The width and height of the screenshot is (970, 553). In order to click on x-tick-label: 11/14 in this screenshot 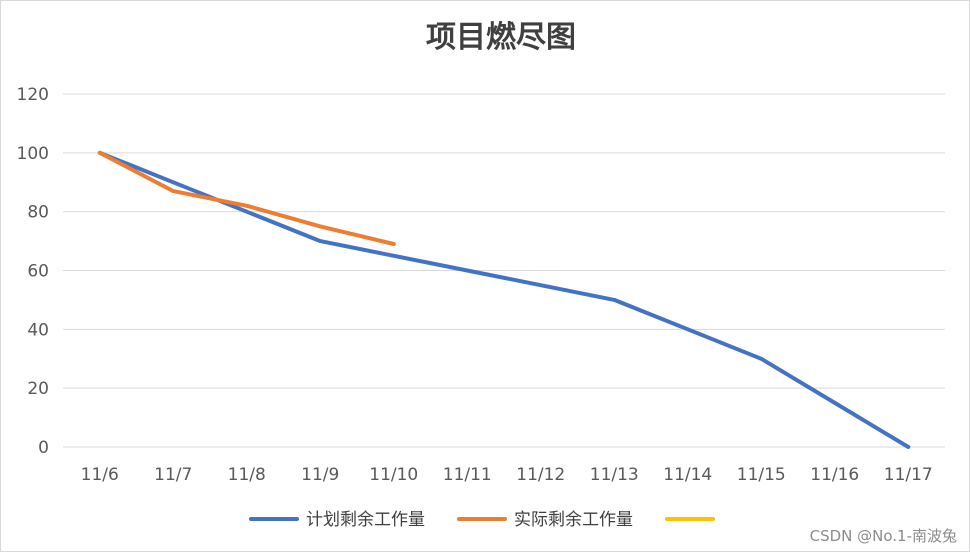, I will do `click(687, 475)`.